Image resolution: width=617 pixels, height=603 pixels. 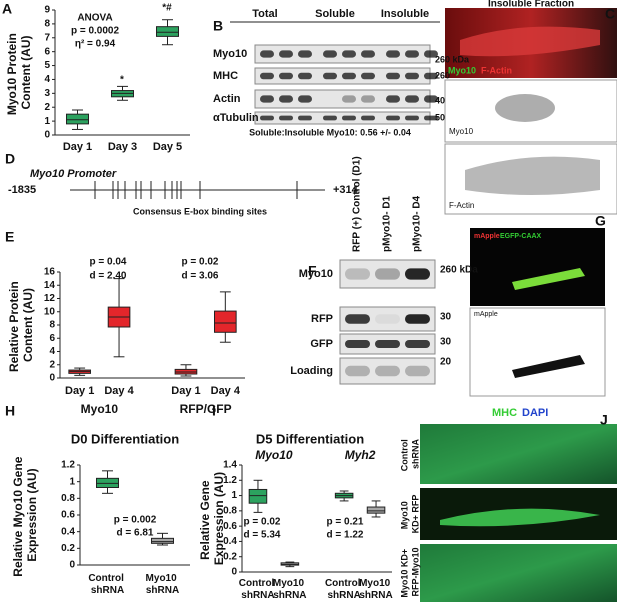 I want to click on channel-label: MHC, so click(x=504, y=413).